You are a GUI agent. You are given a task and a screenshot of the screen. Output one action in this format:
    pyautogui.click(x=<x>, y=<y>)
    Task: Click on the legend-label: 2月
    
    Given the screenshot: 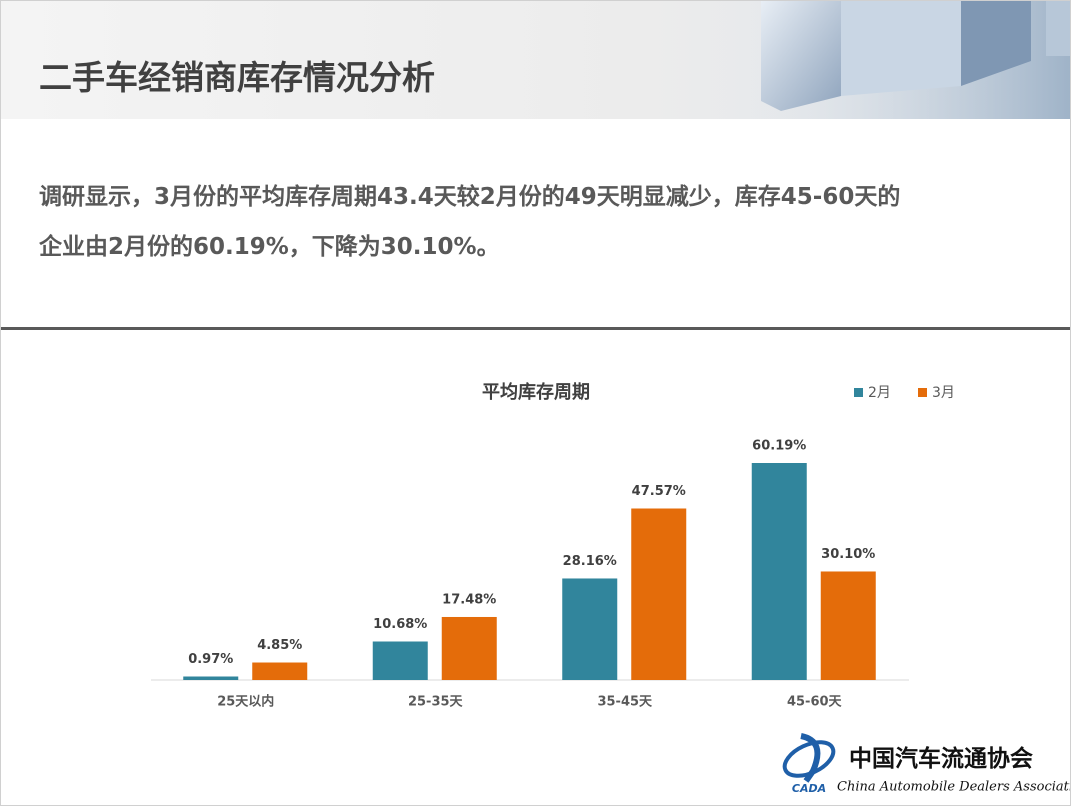 What is the action you would take?
    pyautogui.click(x=879, y=393)
    